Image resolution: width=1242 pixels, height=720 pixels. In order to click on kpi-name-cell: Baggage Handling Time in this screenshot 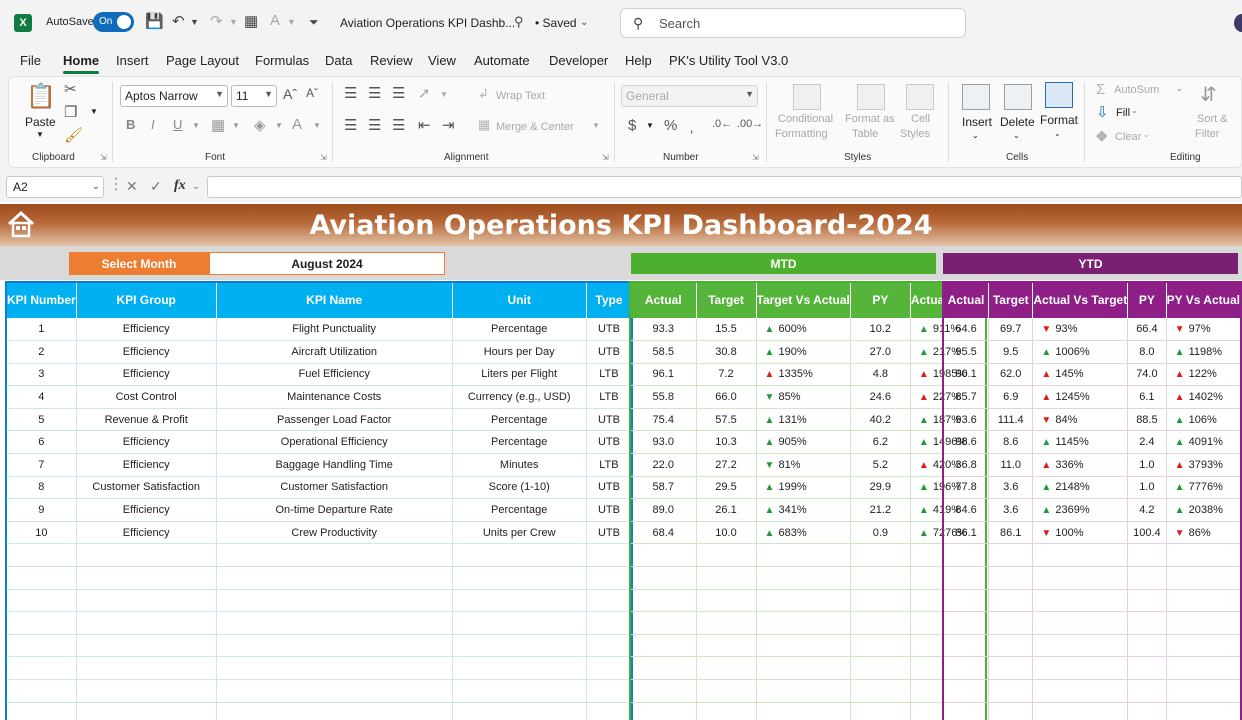, I will do `click(334, 465)`.